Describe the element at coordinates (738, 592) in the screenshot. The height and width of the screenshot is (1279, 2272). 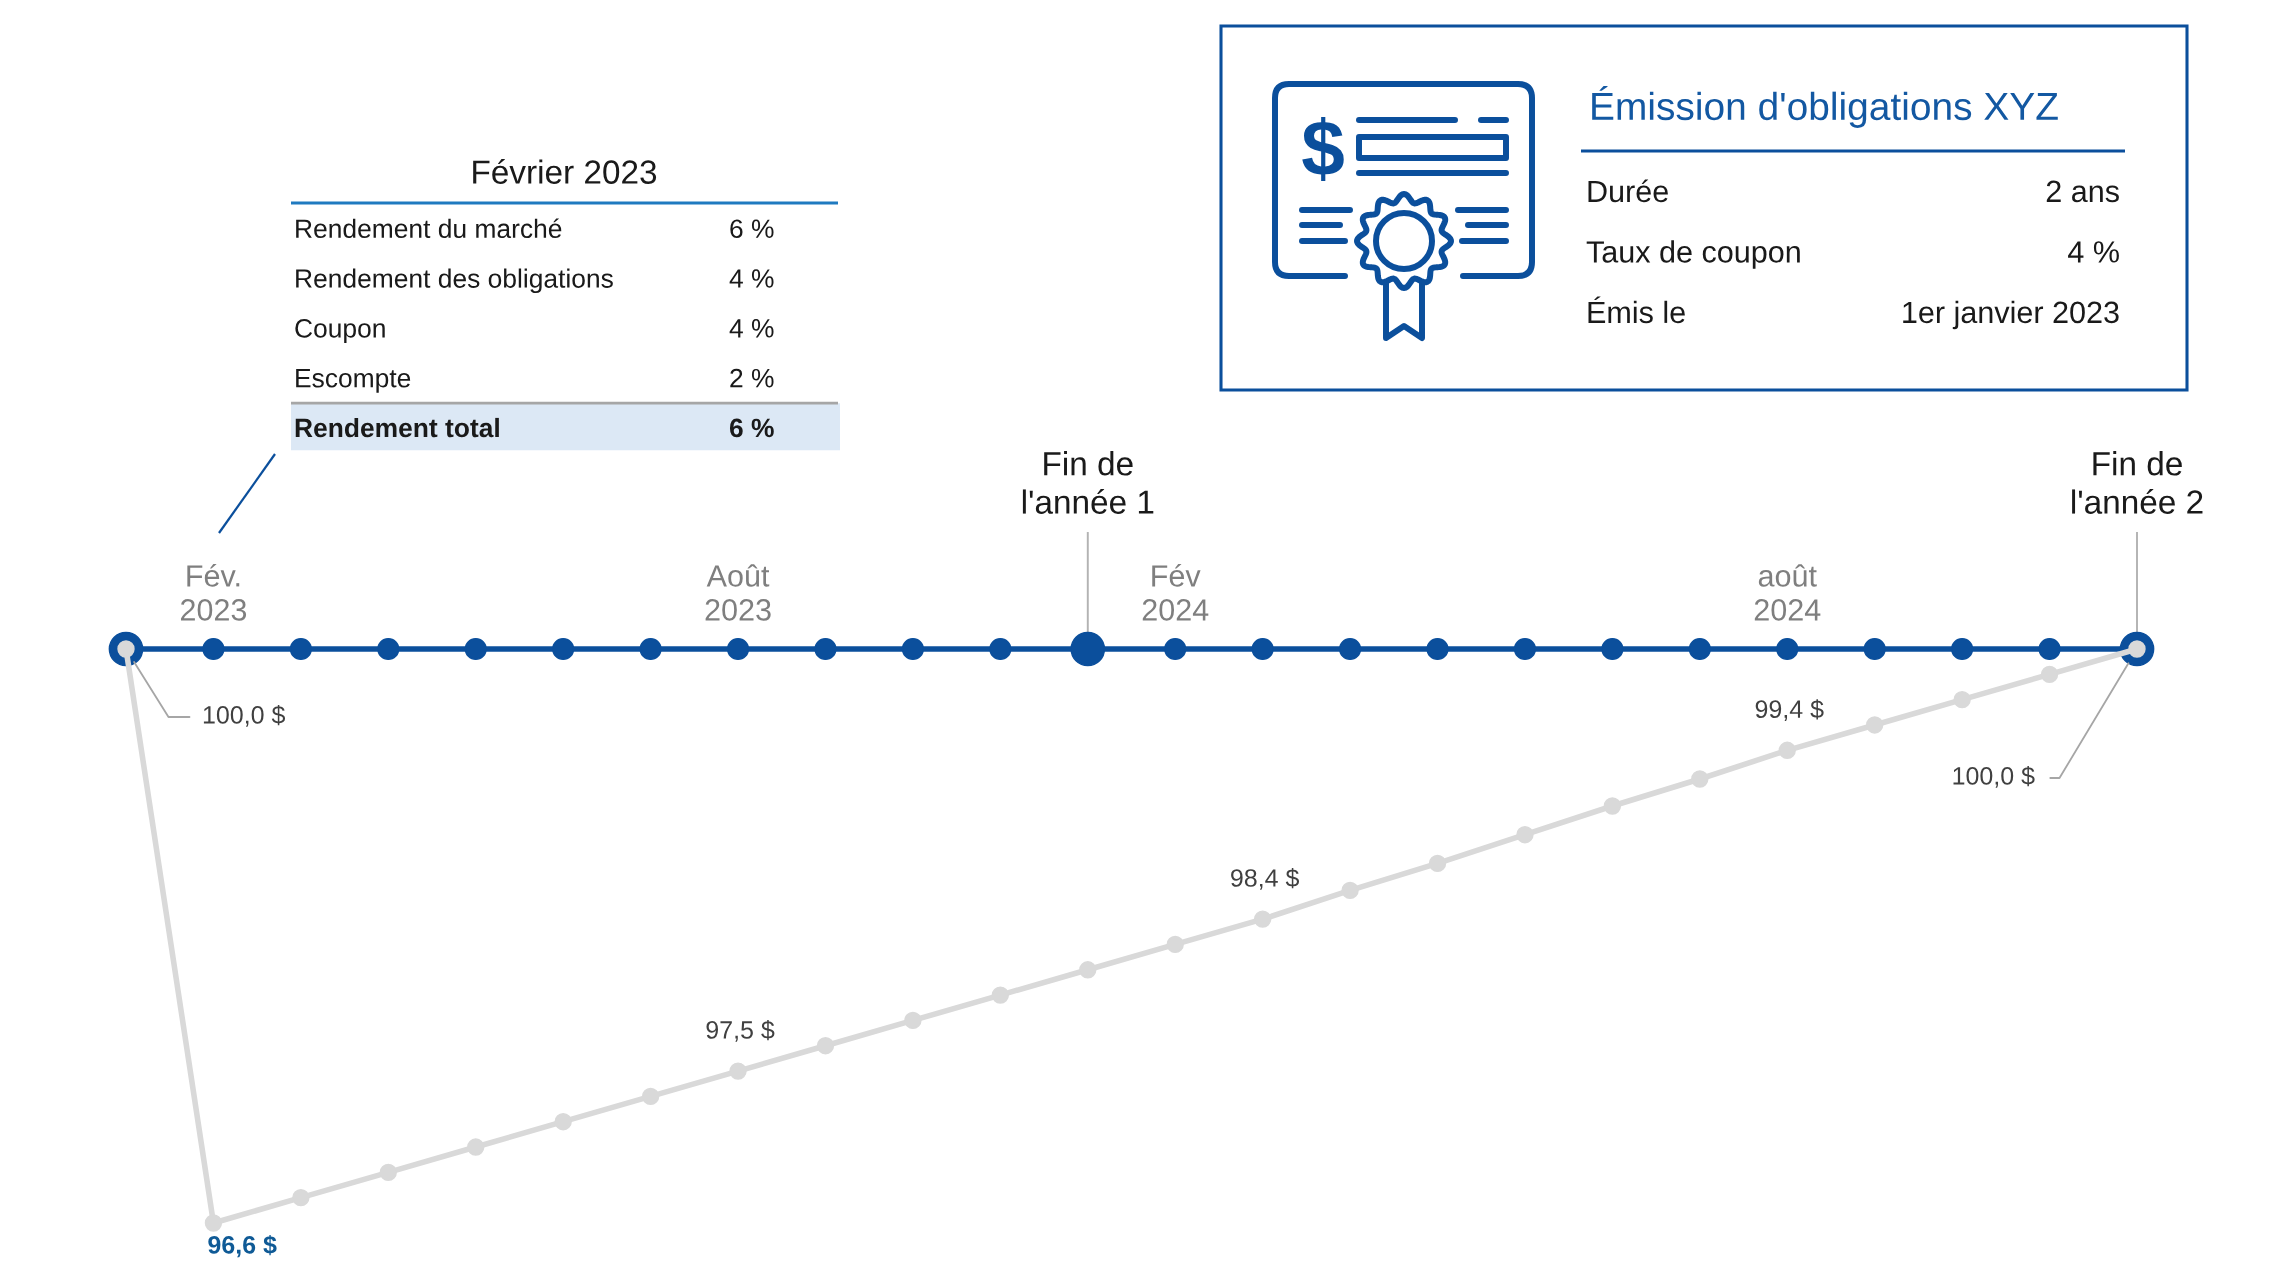
I see `x-tick-label: Août 2023` at that location.